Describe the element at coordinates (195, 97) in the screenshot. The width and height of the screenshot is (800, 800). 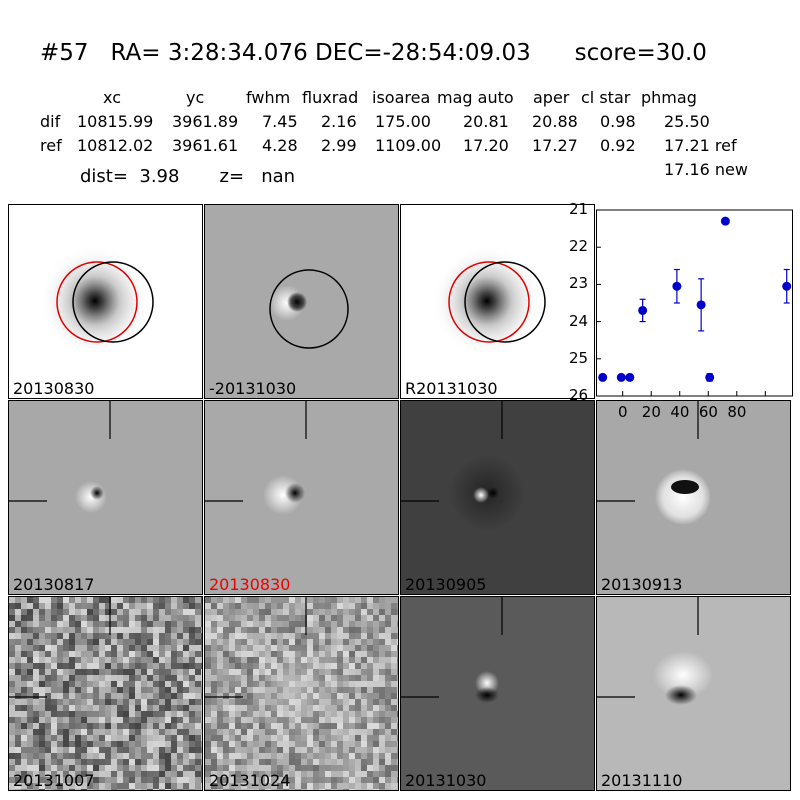
I see `table-header-cell: yc` at that location.